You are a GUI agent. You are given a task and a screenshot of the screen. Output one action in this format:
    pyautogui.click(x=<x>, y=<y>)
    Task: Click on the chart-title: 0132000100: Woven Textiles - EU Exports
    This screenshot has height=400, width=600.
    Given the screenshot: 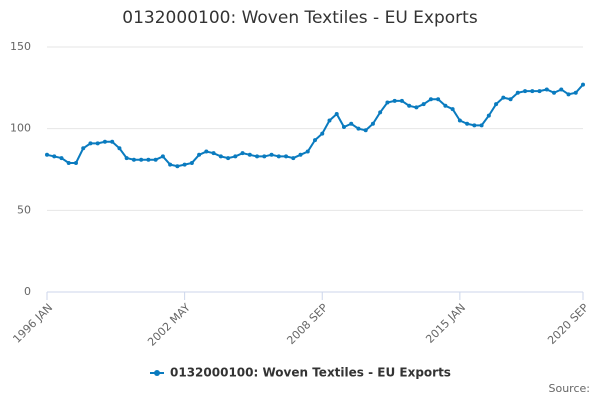 What is the action you would take?
    pyautogui.click(x=300, y=18)
    